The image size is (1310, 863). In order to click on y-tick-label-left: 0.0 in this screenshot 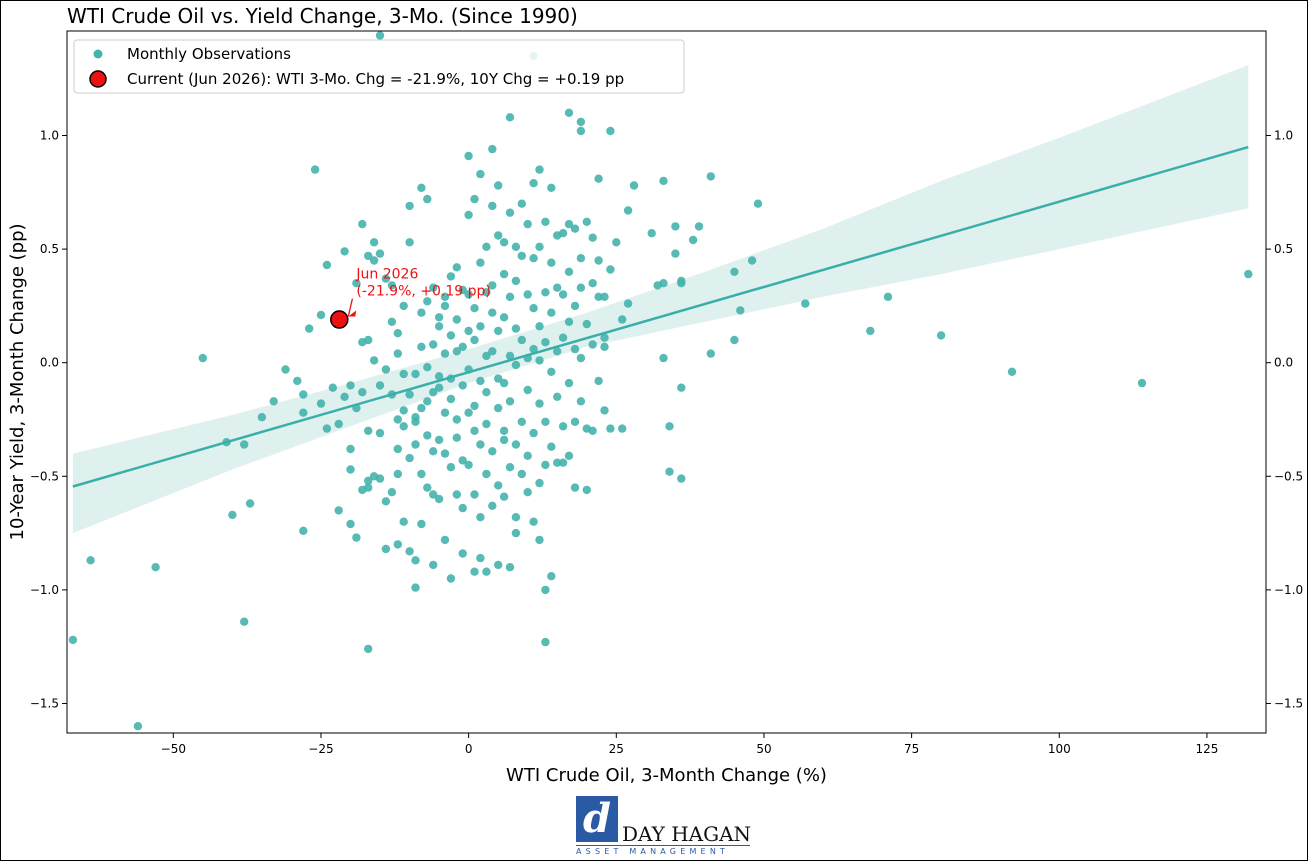, I will do `click(49, 363)`.